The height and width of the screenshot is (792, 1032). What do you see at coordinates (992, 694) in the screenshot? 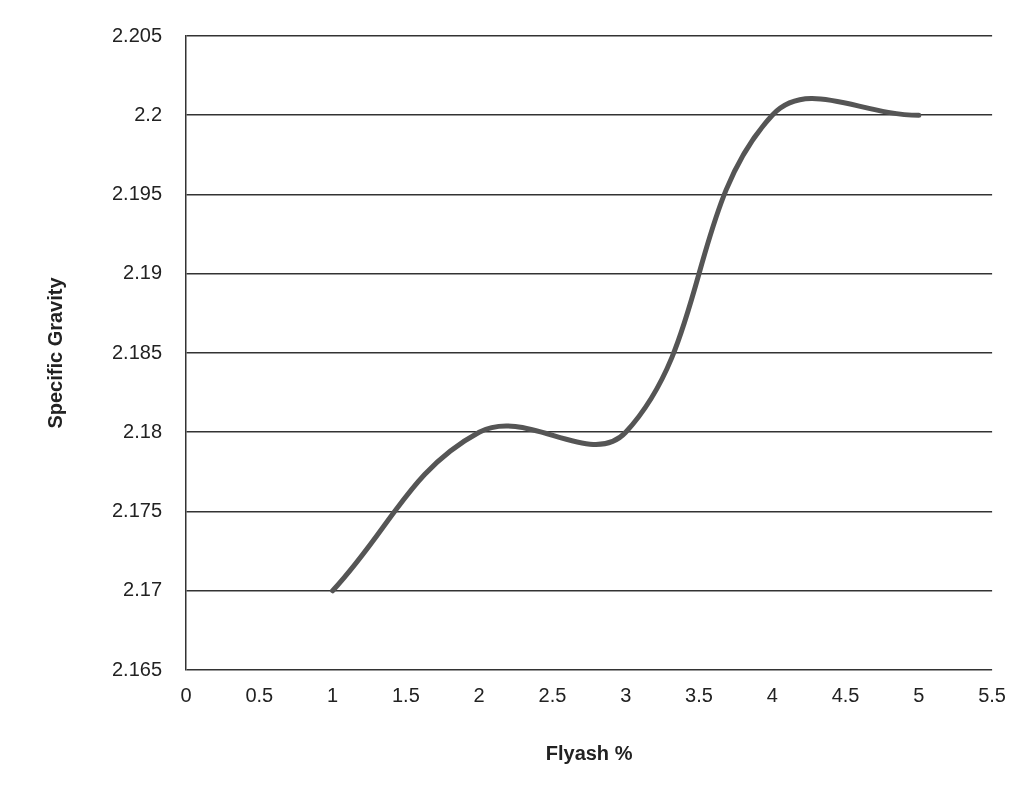
I see `x-tick-label: 5.5` at bounding box center [992, 694].